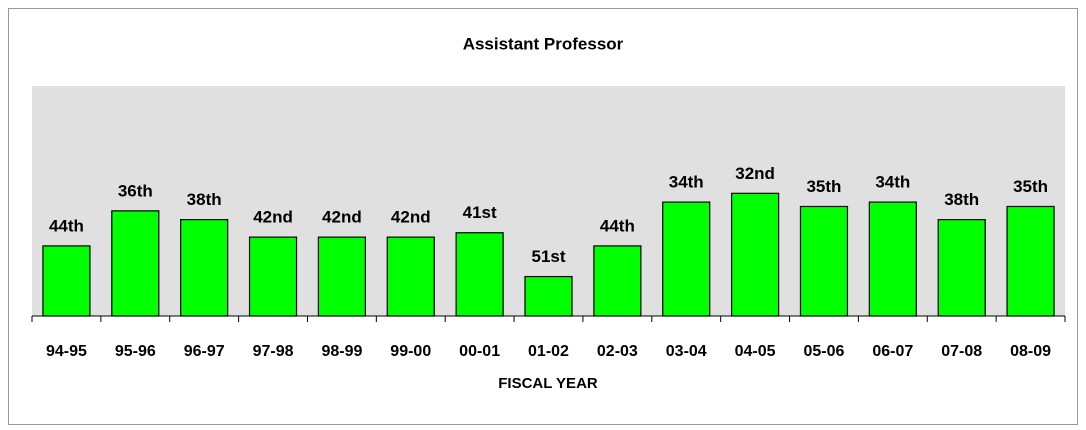 This screenshot has width=1086, height=430. What do you see at coordinates (273, 351) in the screenshot?
I see `x-tick-label: 97-98` at bounding box center [273, 351].